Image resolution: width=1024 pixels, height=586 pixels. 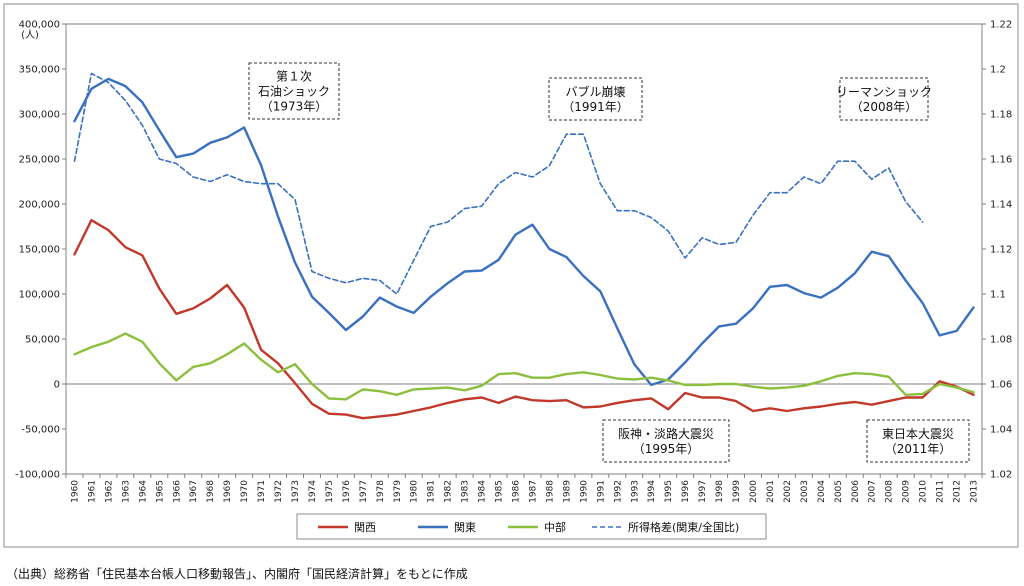 What do you see at coordinates (466, 491) in the screenshot?
I see `x-tick-label: 1983` at bounding box center [466, 491].